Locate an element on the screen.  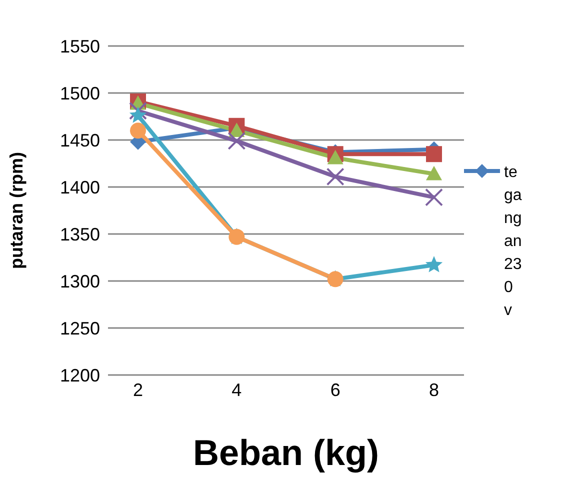
y-tick-label: 1400 is located at coordinates (80, 187).